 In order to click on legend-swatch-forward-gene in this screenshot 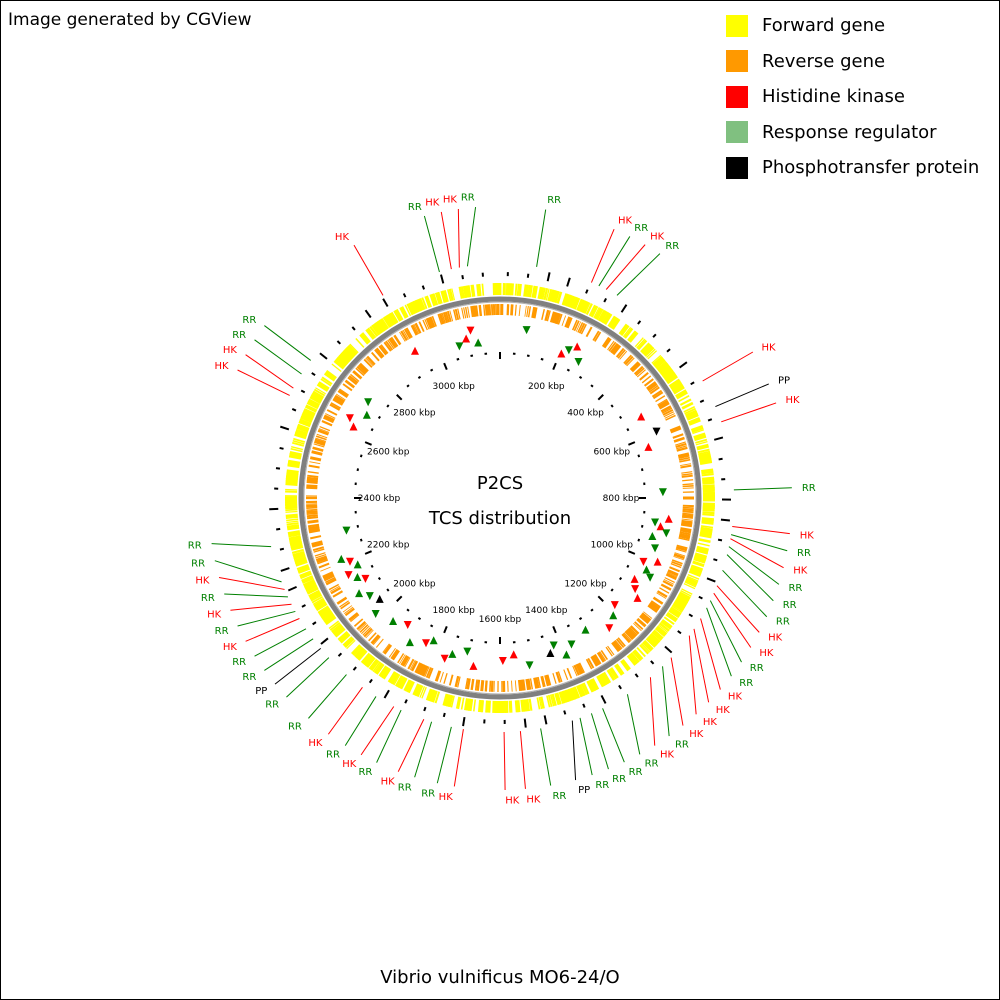, I will do `click(737, 25)`.